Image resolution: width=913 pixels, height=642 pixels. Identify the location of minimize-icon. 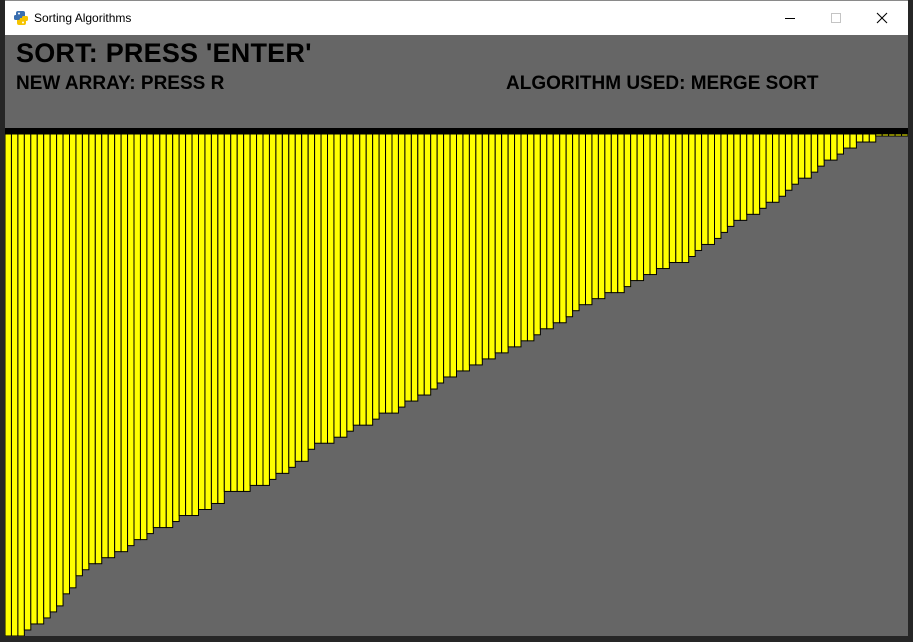
(790, 18).